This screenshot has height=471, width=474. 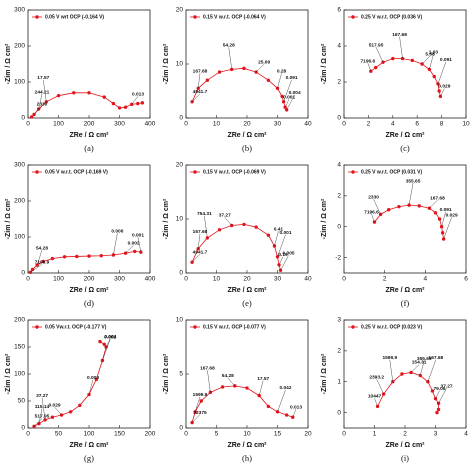 What do you see at coordinates (247, 148) in the screenshot?
I see `panel-label: (b)` at bounding box center [247, 148].